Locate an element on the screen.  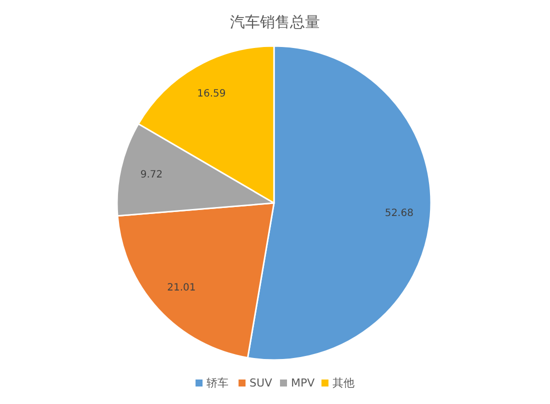
data-label: 52.68 is located at coordinates (399, 214).